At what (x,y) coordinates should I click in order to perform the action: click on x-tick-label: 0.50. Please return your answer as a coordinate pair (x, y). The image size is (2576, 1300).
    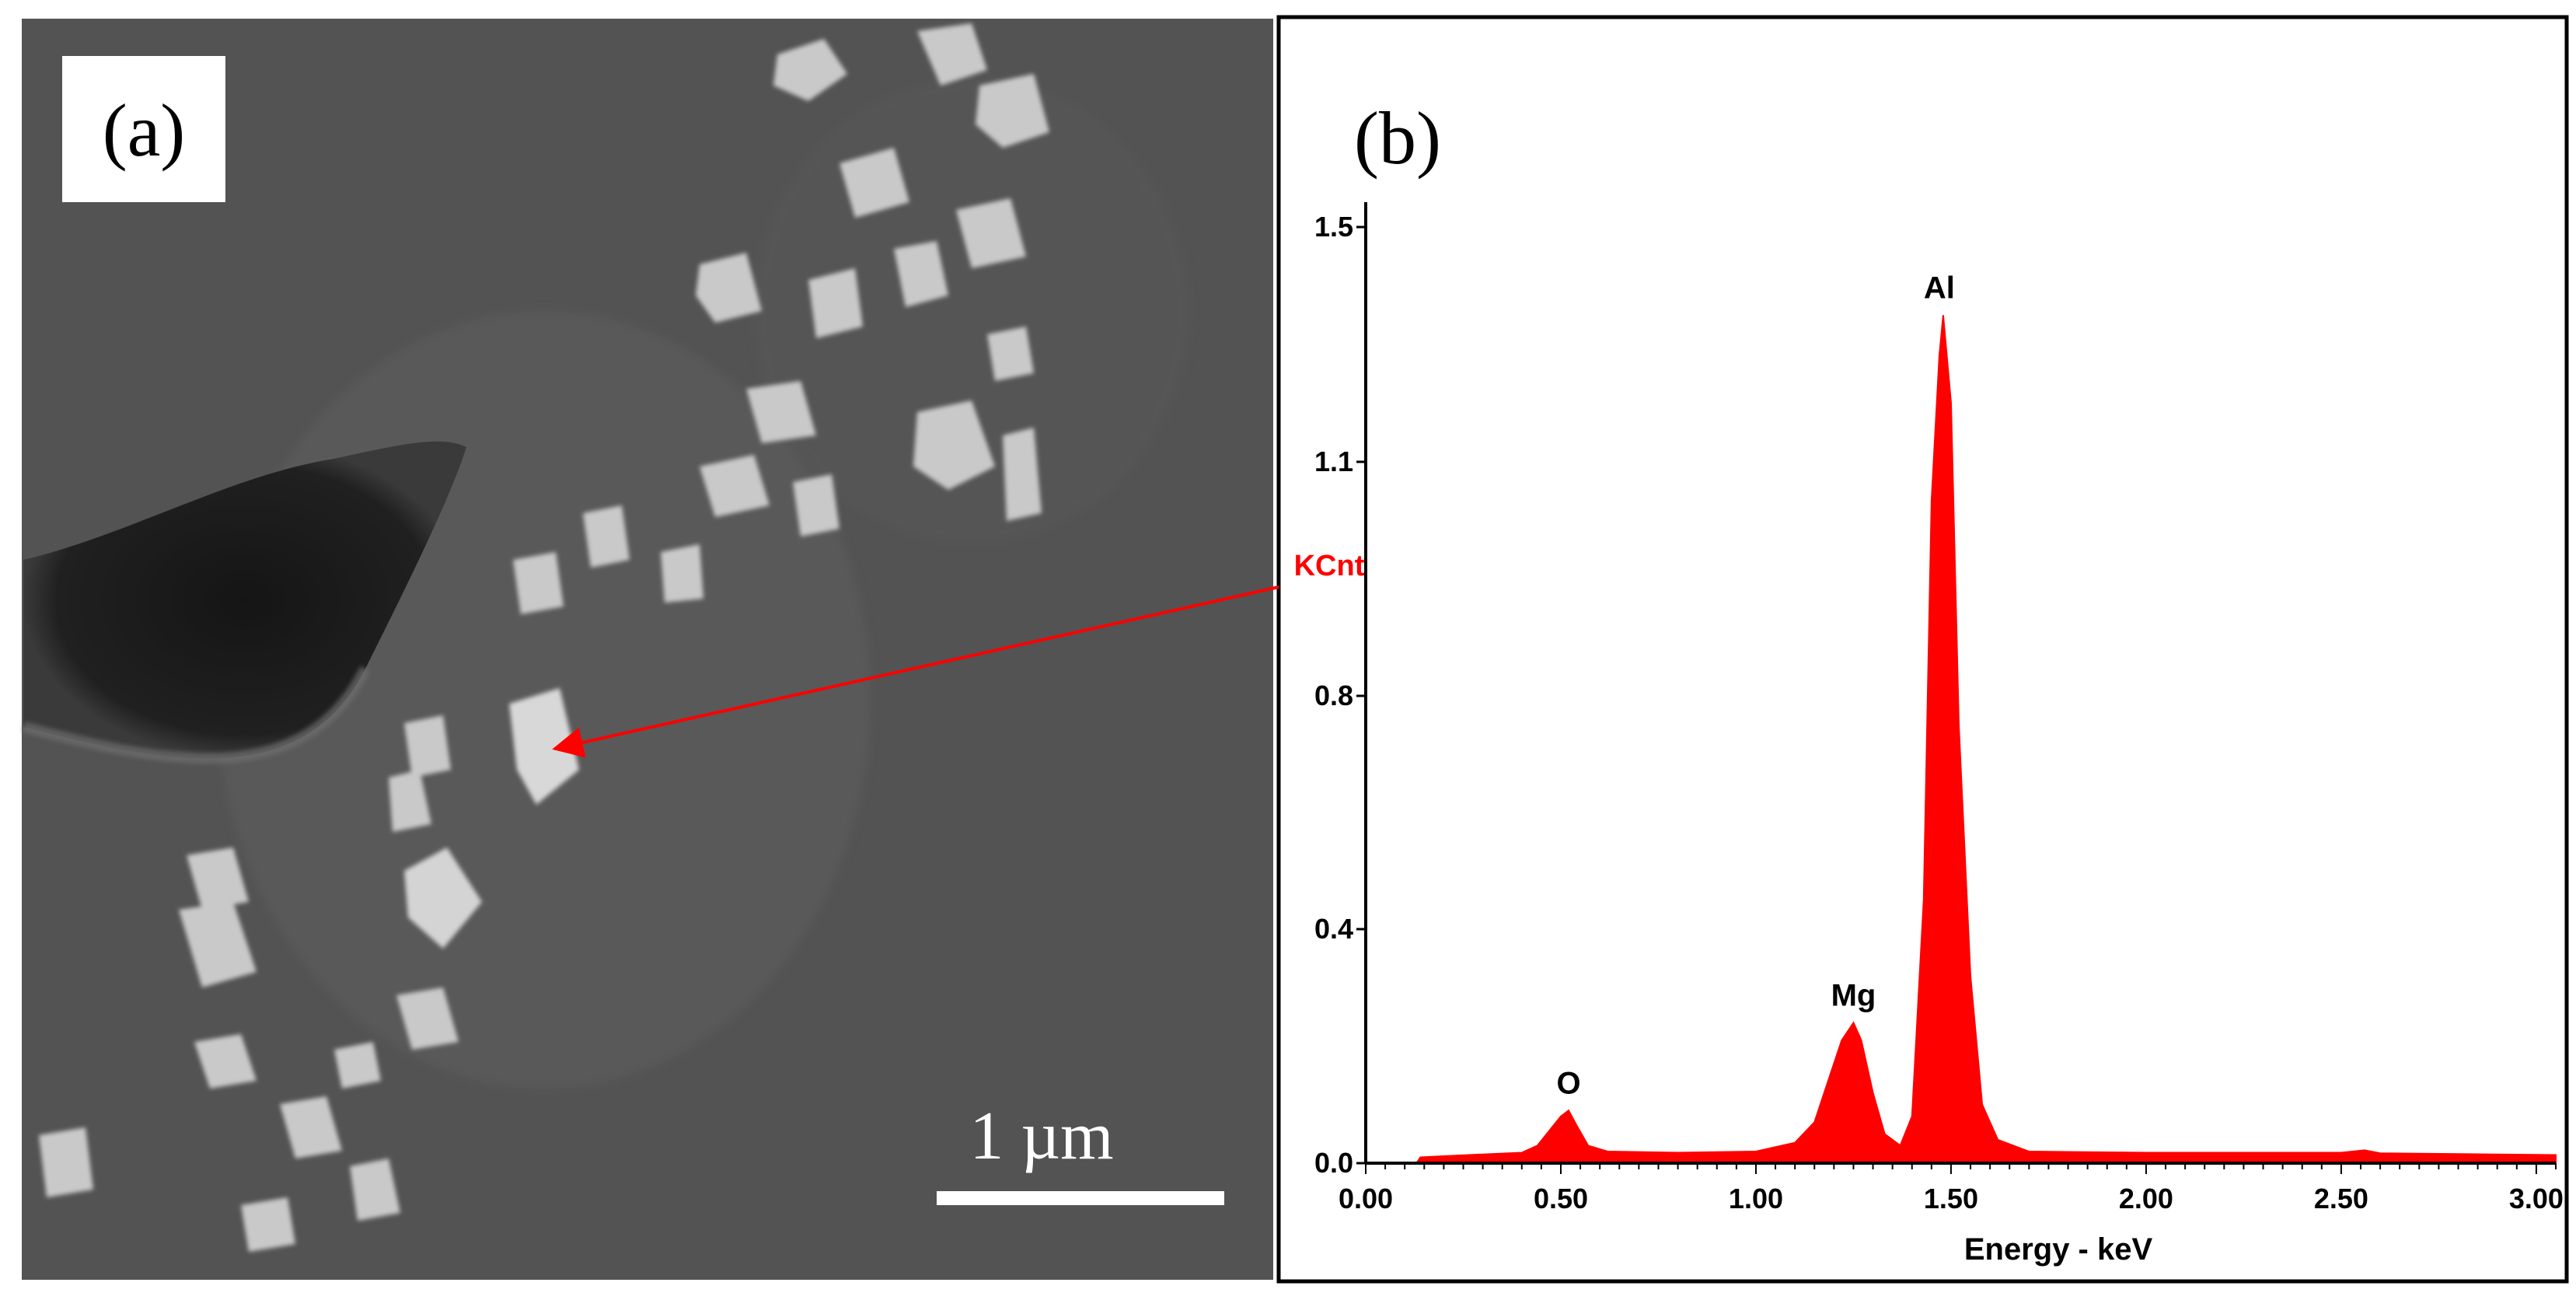
    Looking at the image, I should click on (1561, 1198).